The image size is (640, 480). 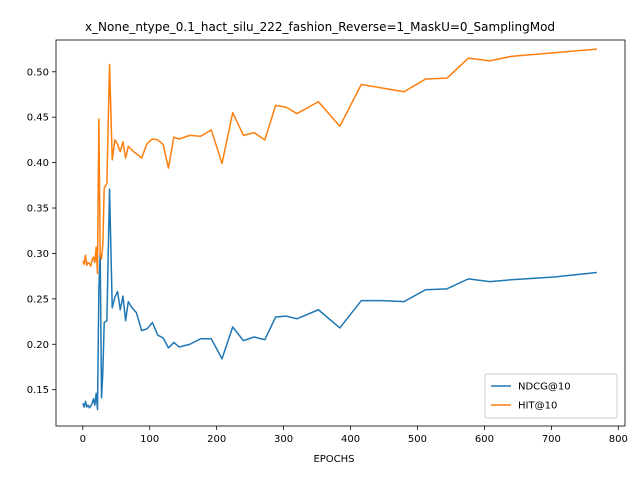 What do you see at coordinates (38, 390) in the screenshot?
I see `y-tick-label: 0.15` at bounding box center [38, 390].